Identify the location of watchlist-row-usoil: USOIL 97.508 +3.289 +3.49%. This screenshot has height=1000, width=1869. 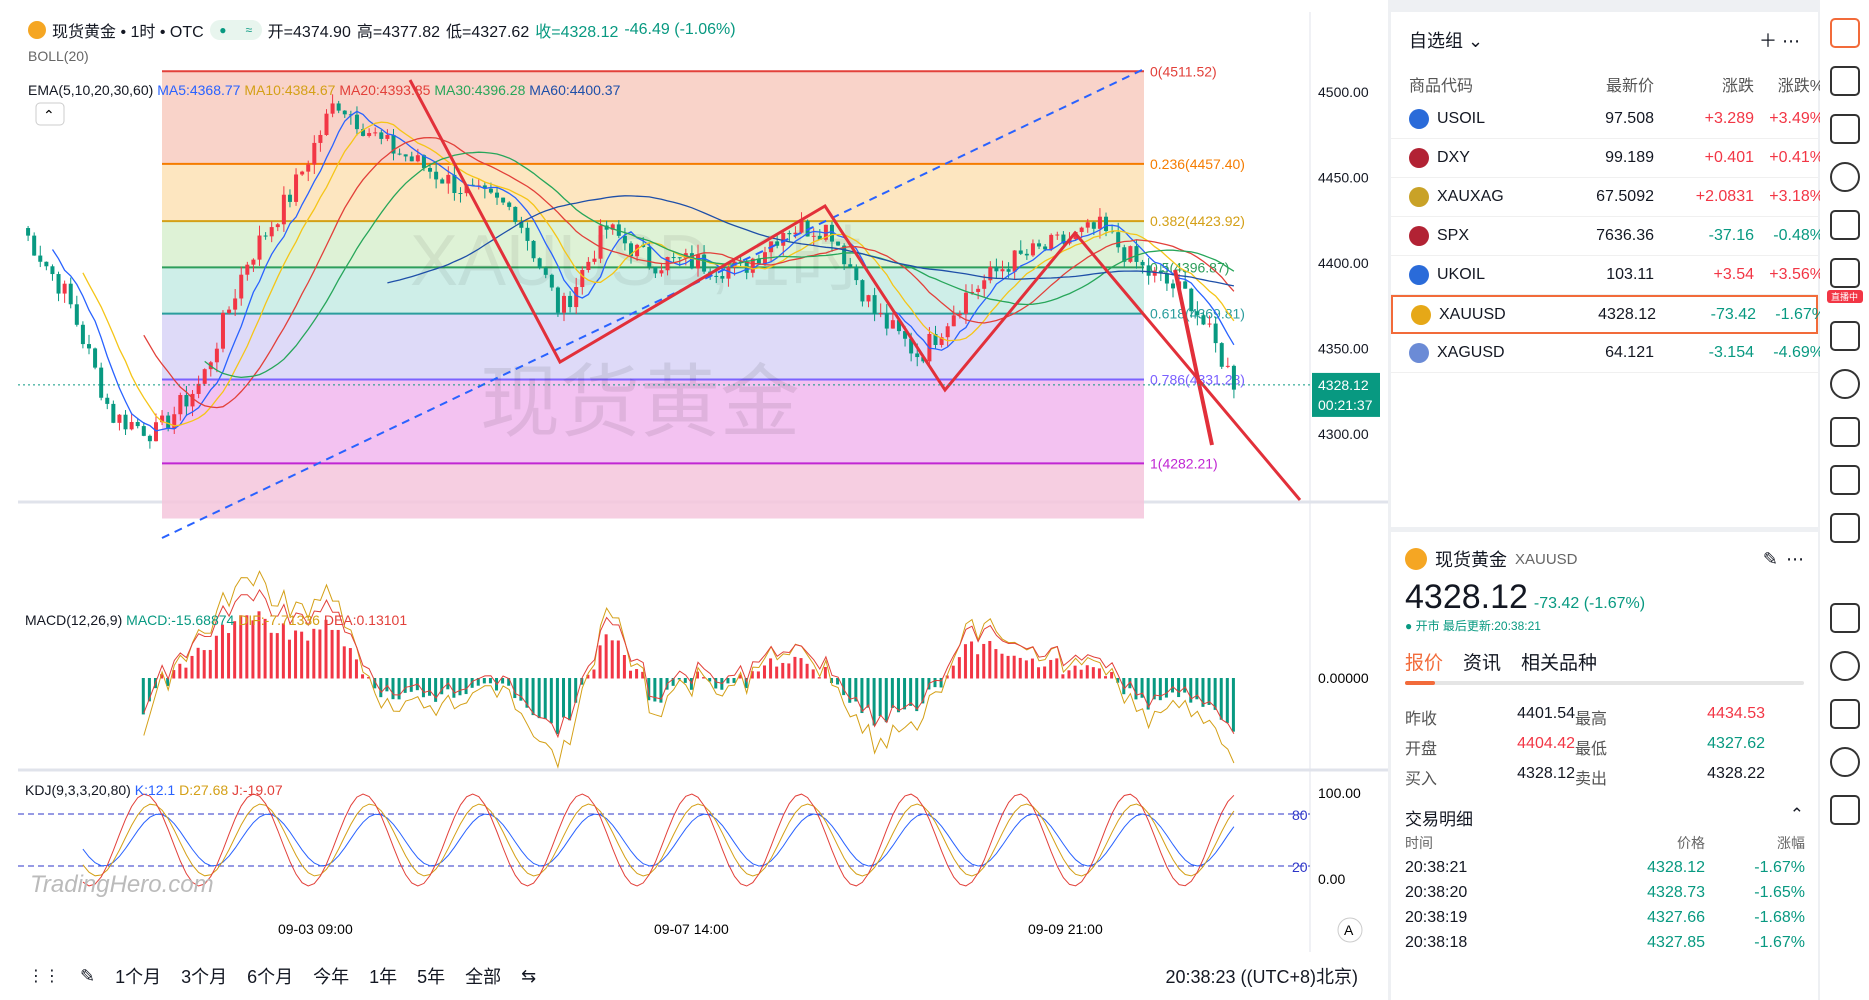
(1607, 119).